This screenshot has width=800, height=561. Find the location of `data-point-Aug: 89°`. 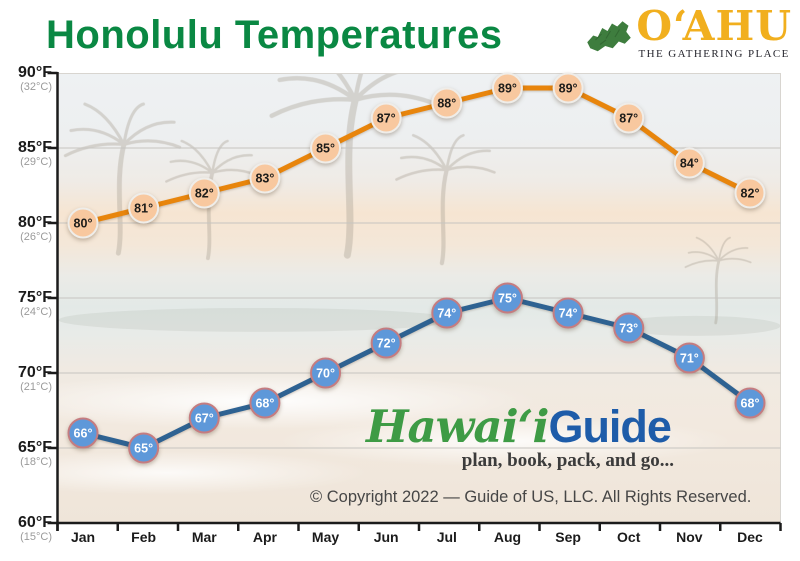

data-point-Aug: 89° is located at coordinates (507, 88).